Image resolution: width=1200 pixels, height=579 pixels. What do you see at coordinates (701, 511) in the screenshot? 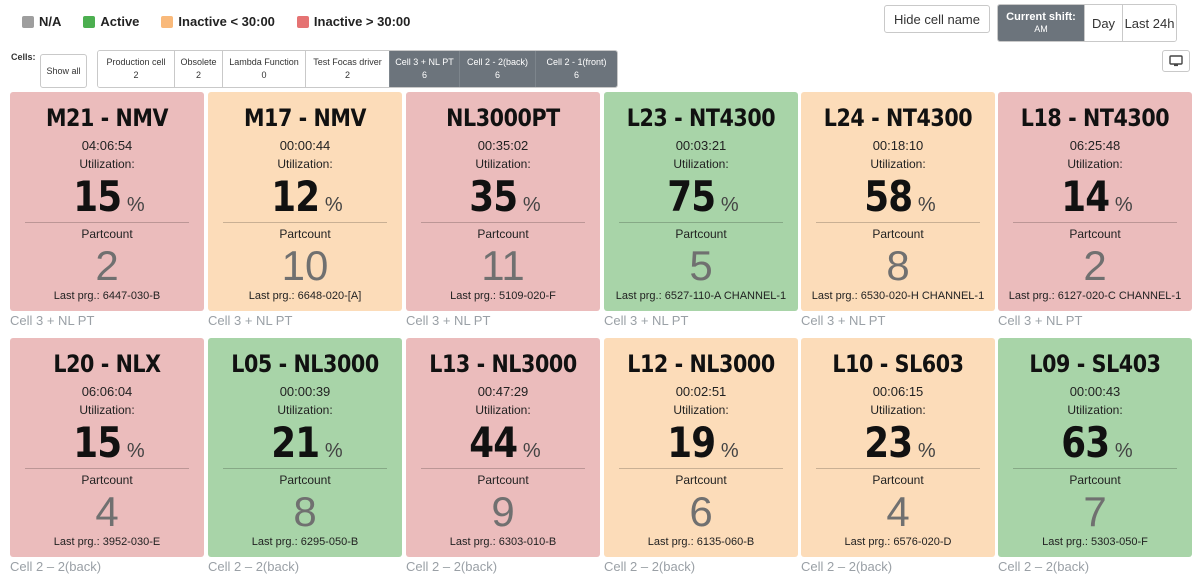
I see `partcount-value: 6` at bounding box center [701, 511].